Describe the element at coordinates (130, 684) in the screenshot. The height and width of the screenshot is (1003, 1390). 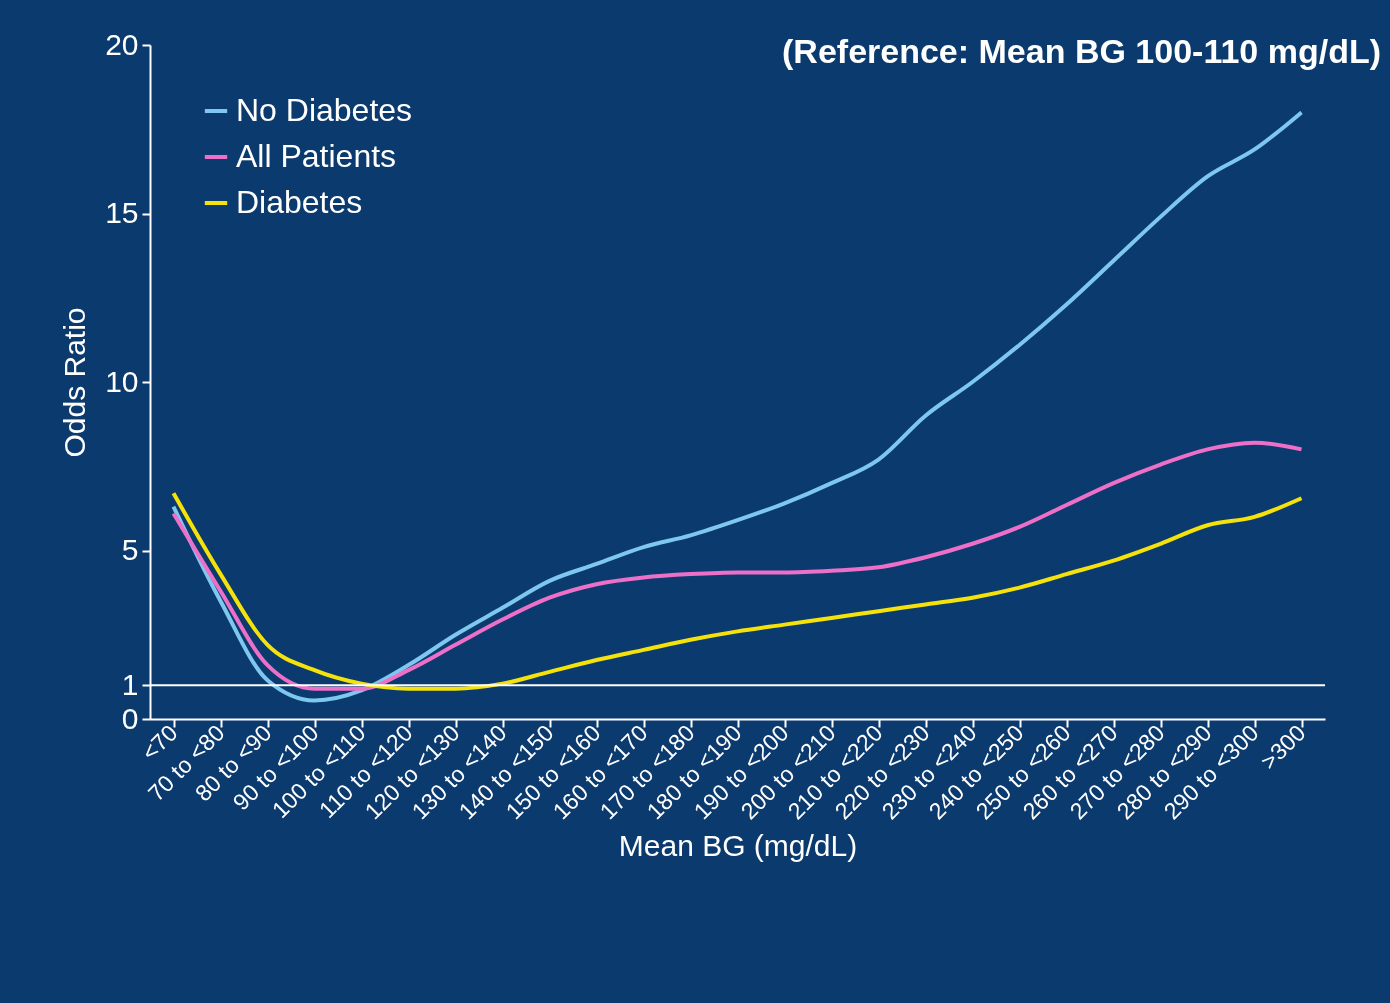
I see `y-tick-label: 1` at that location.